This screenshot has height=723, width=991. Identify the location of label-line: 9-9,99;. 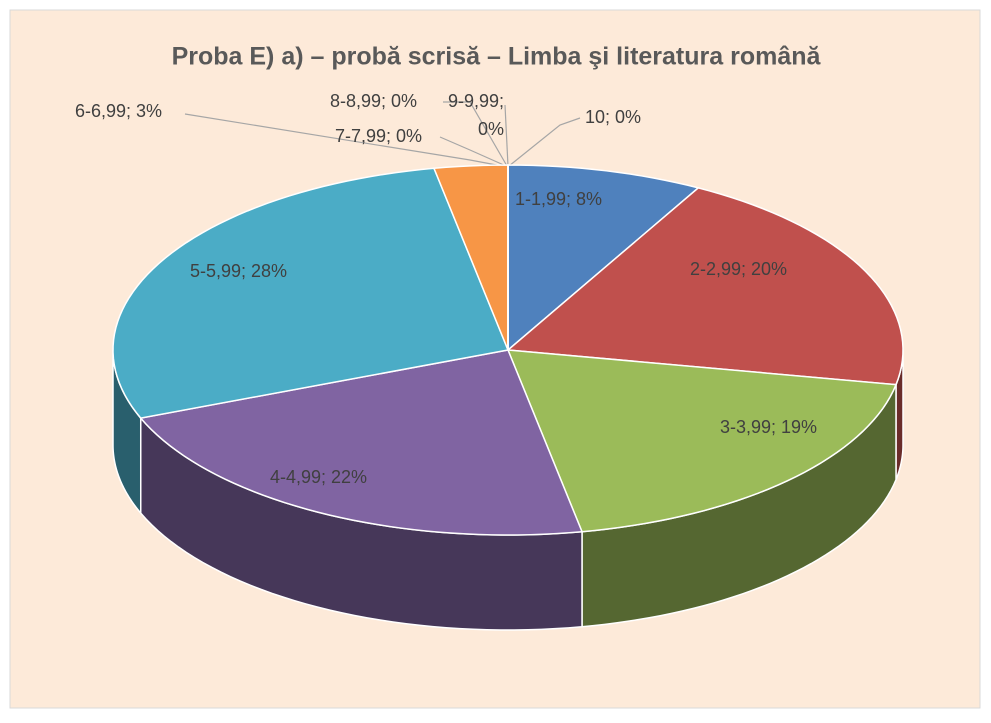
(476, 101).